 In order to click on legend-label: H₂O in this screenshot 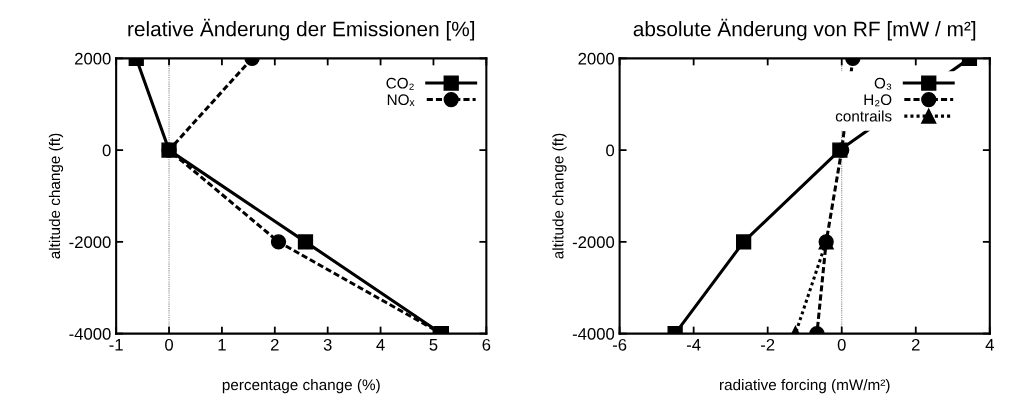, I will do `click(878, 100)`.